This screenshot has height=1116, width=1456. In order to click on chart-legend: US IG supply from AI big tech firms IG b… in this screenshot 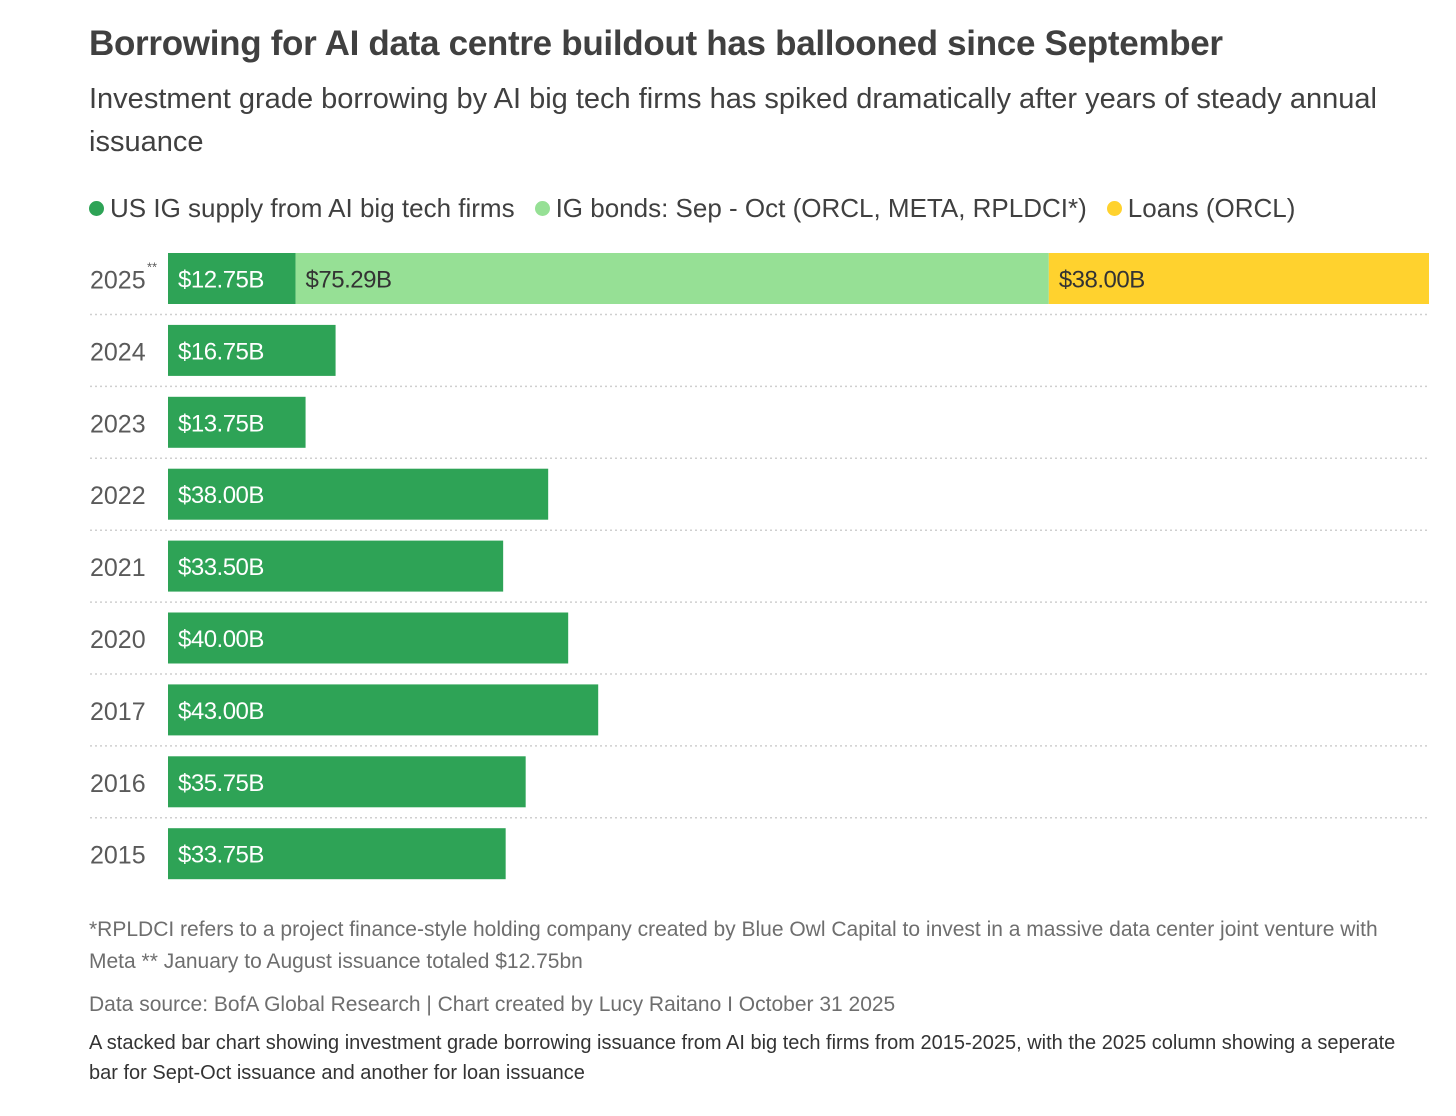, I will do `click(702, 208)`.